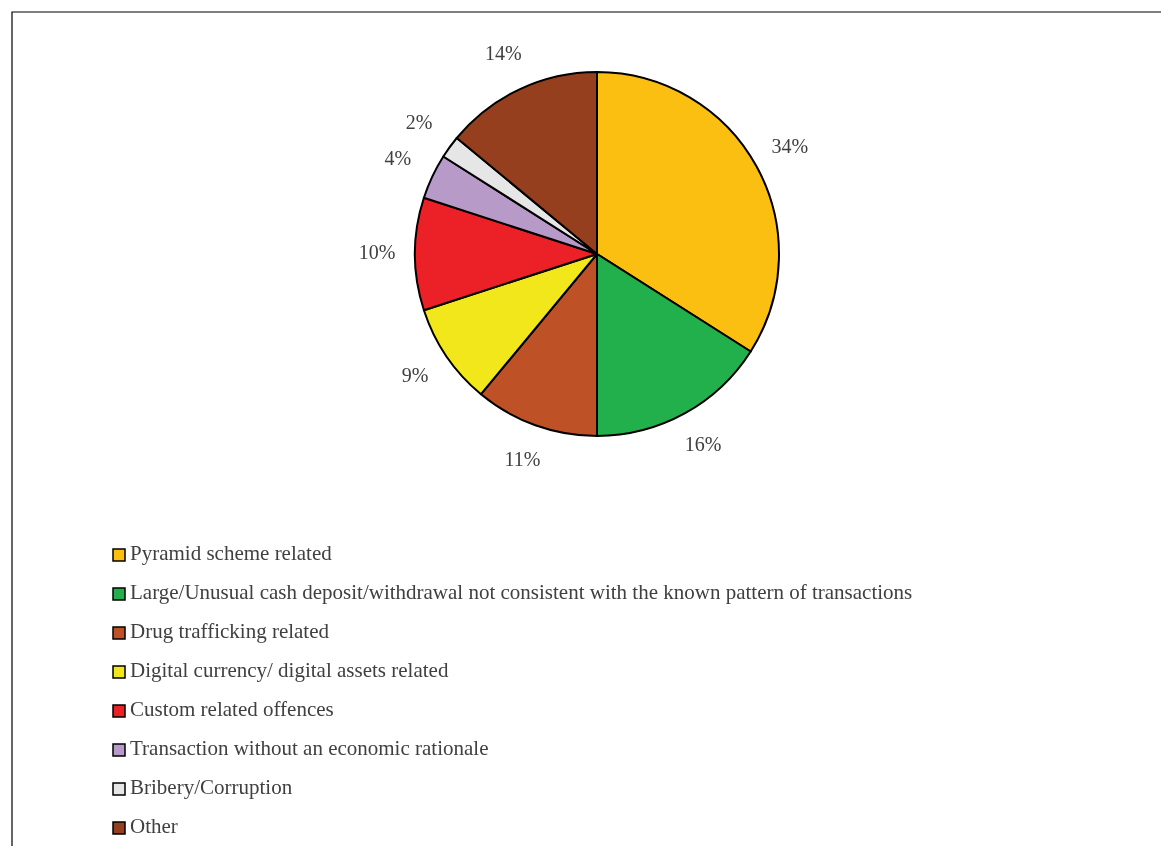 The height and width of the screenshot is (854, 1169). I want to click on legend-label: Large/Unusual cash deposit/withdrawal not consistent with the known pattern of transactions, so click(521, 591).